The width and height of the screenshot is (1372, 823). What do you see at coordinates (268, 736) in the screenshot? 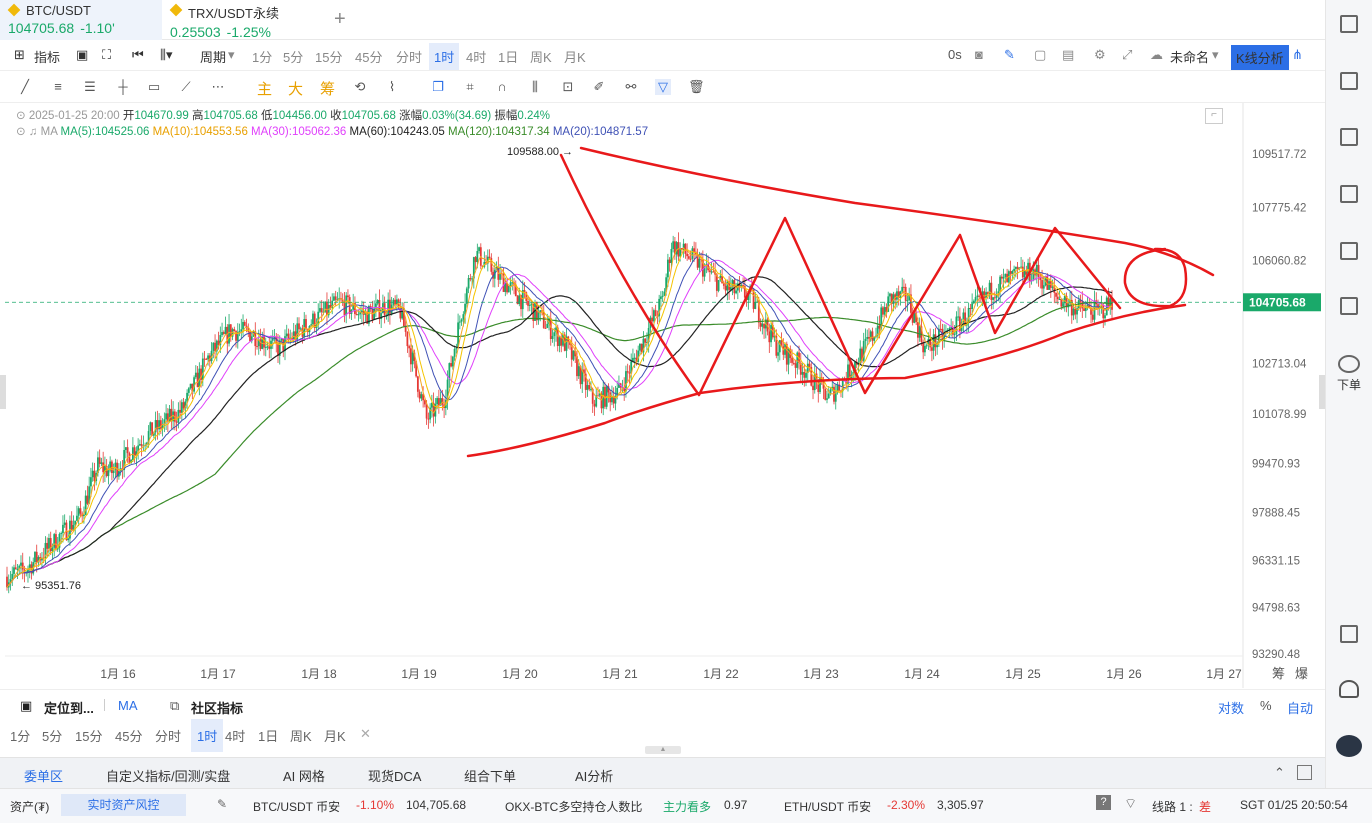
I see `bottom-timeframe-7: 1日` at bounding box center [268, 736].